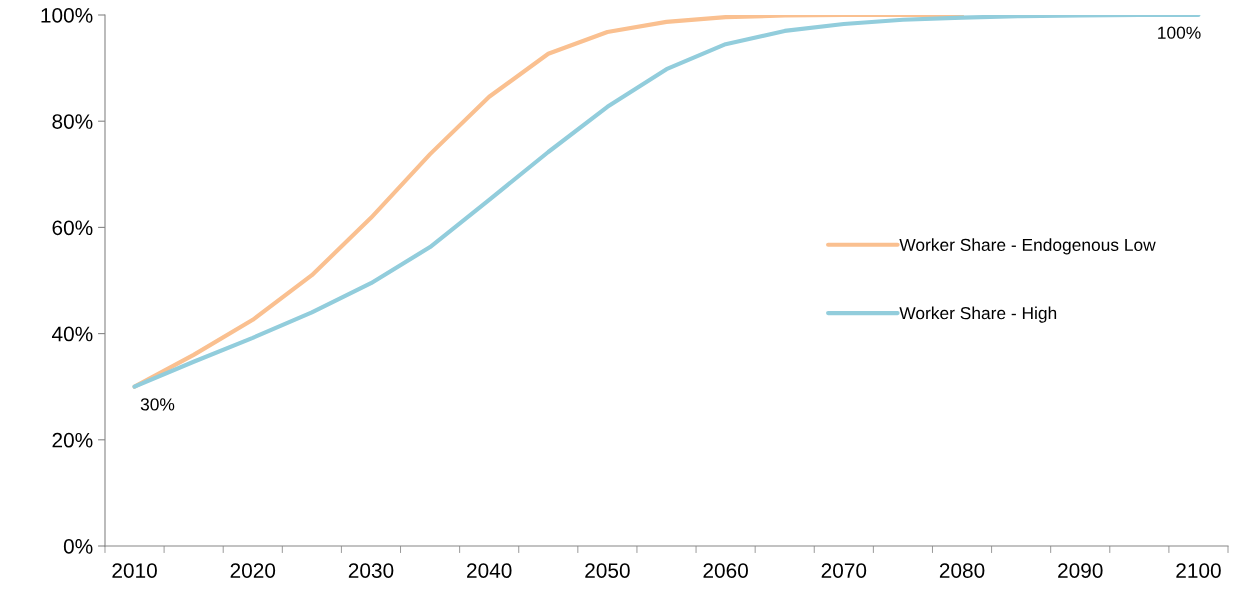 The width and height of the screenshot is (1239, 601). I want to click on y-tick-label: 20%, so click(72, 440).